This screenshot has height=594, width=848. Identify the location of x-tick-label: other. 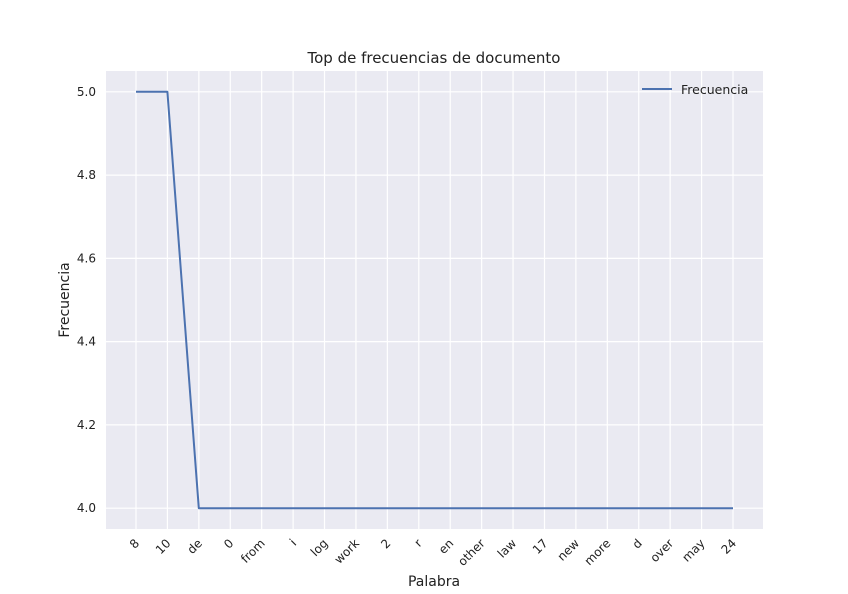
(471, 552).